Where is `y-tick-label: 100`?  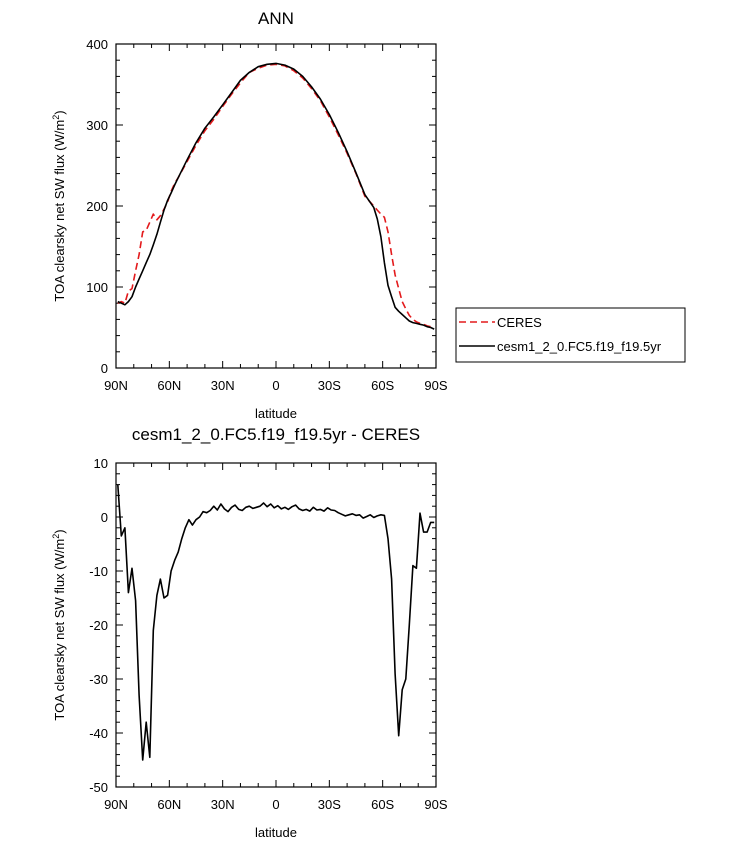 y-tick-label: 100 is located at coordinates (97, 287).